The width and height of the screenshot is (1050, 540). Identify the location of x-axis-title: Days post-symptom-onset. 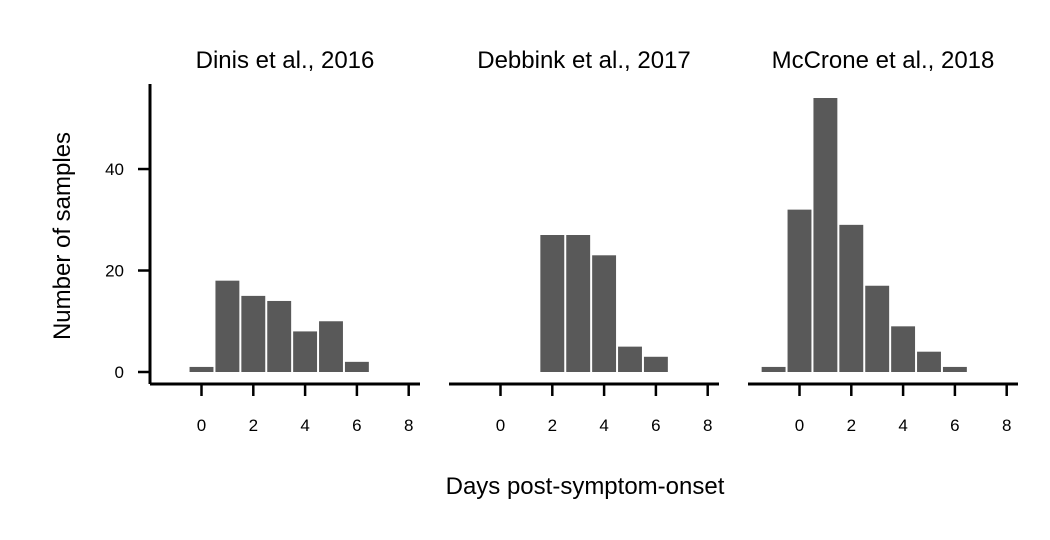
(585, 486).